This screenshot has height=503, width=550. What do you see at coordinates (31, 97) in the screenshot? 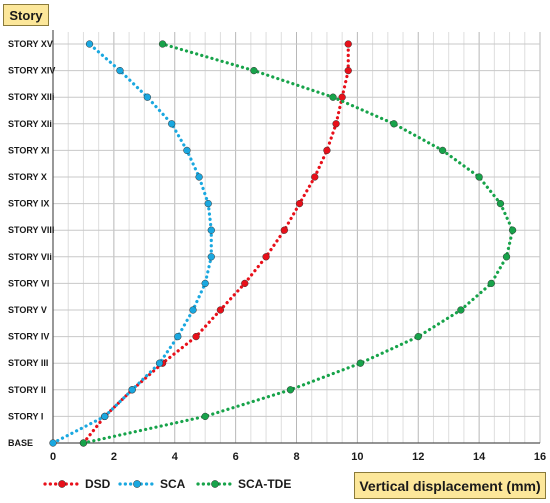
I see `y-tick-label: STORY XIIi` at bounding box center [31, 97].